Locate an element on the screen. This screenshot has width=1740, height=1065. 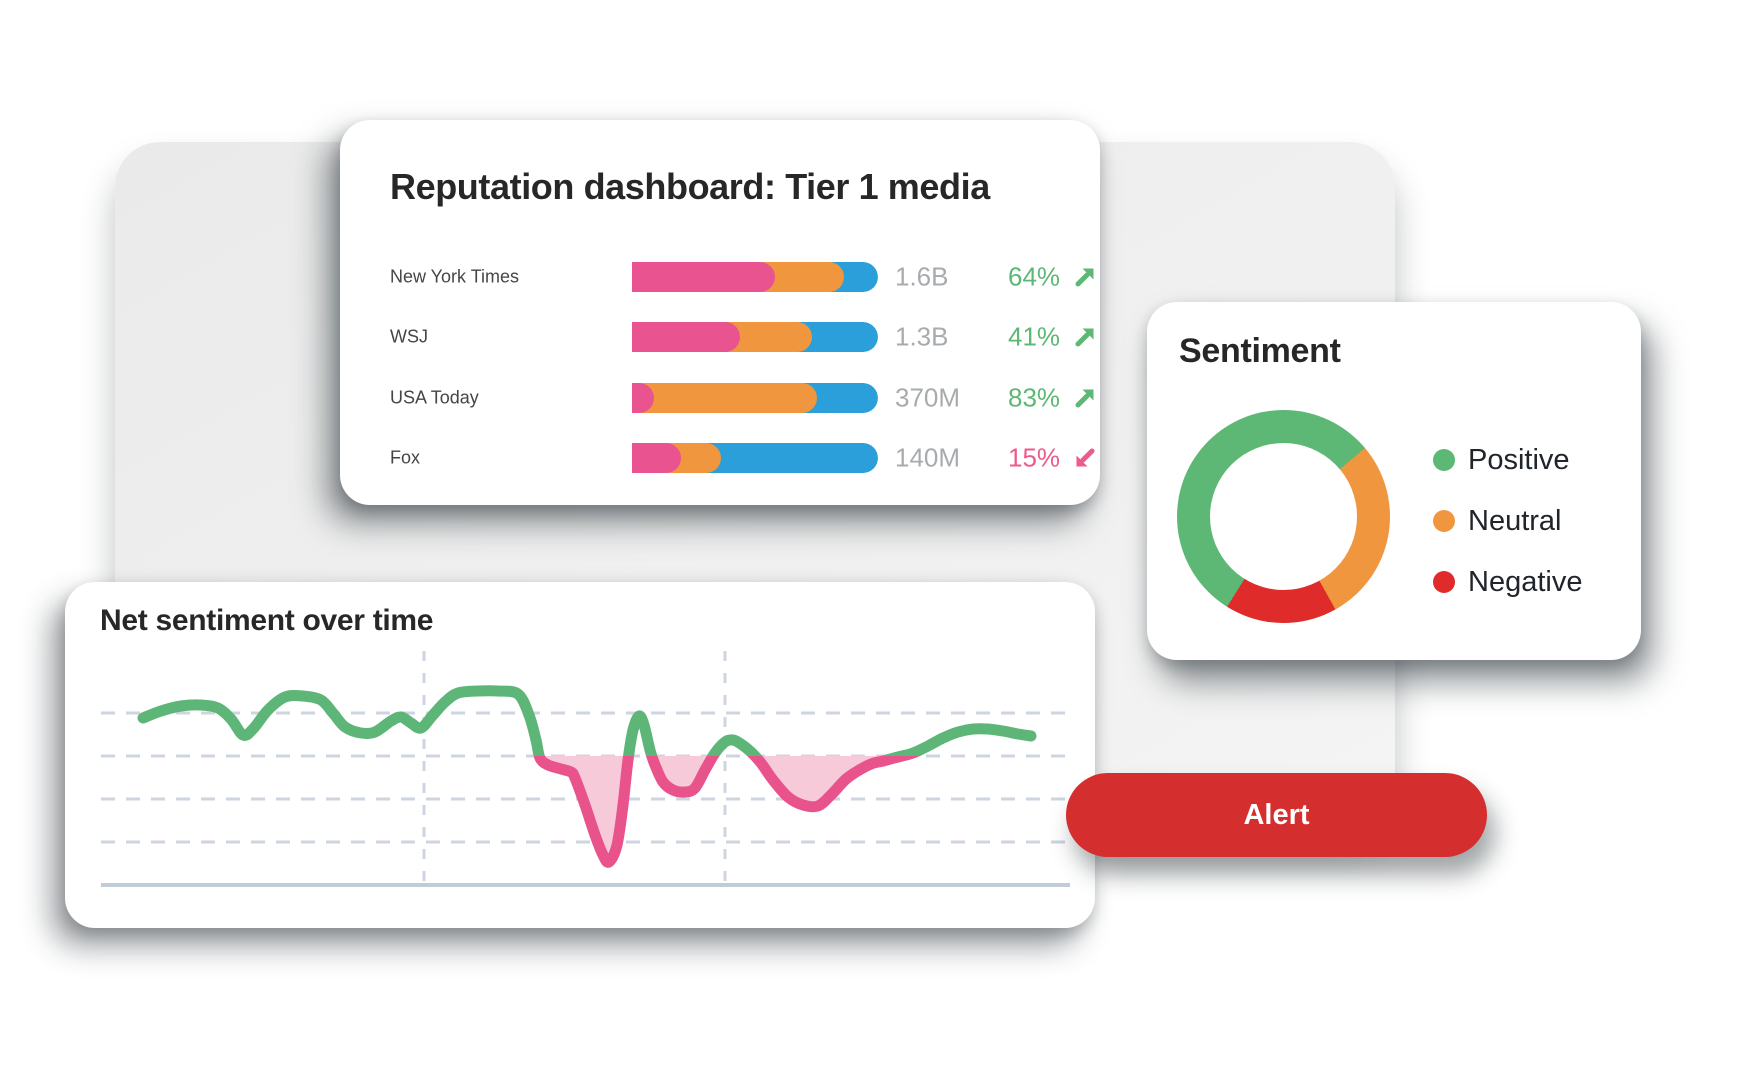
media-label: WSJ is located at coordinates (409, 336).